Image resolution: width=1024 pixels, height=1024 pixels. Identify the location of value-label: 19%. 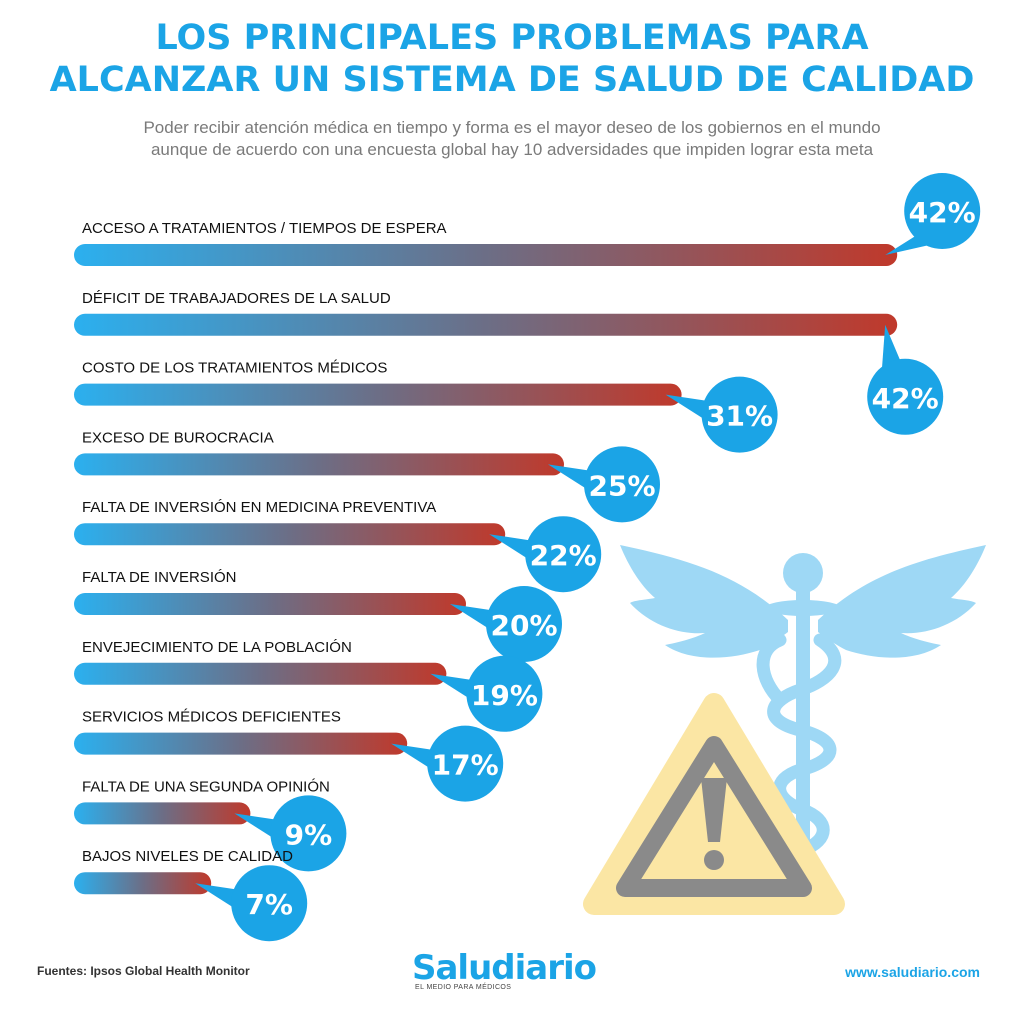
(504, 695).